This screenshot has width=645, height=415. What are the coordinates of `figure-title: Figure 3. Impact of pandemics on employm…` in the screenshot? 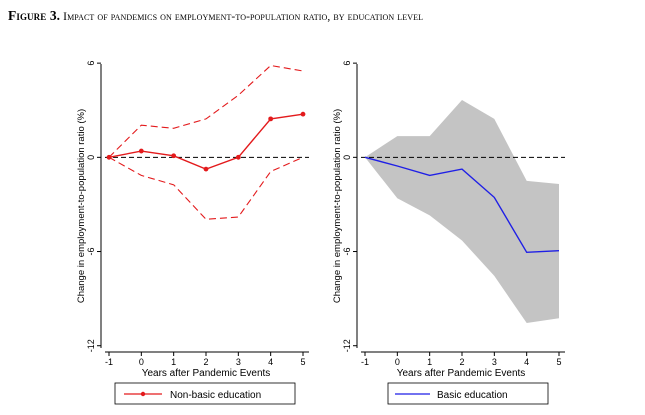 It's located at (323, 16).